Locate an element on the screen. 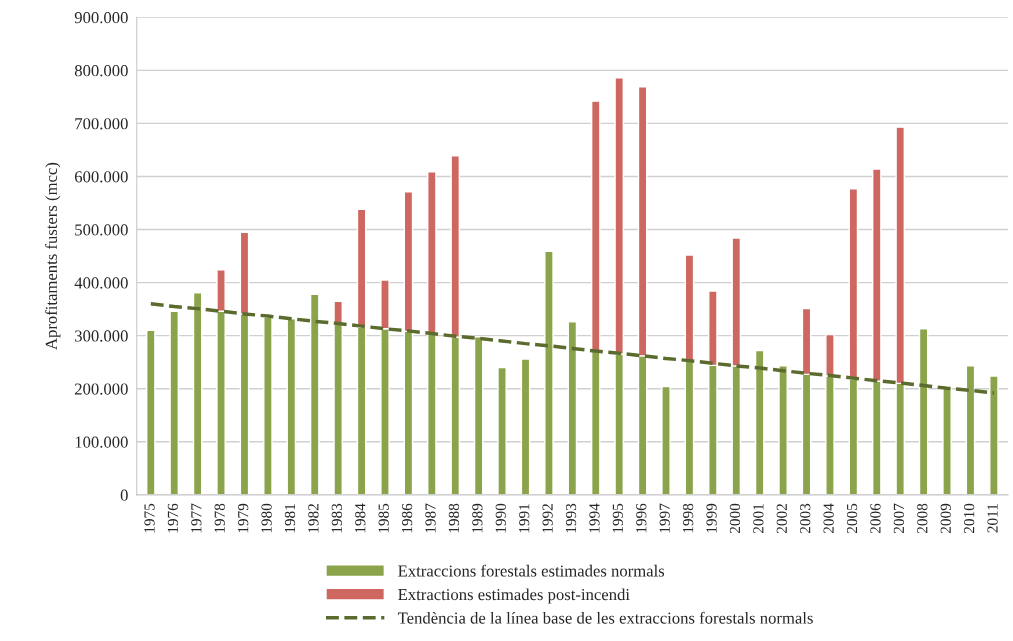 The width and height of the screenshot is (1013, 641). y-tick-label: 400.000 is located at coordinates (101, 283).